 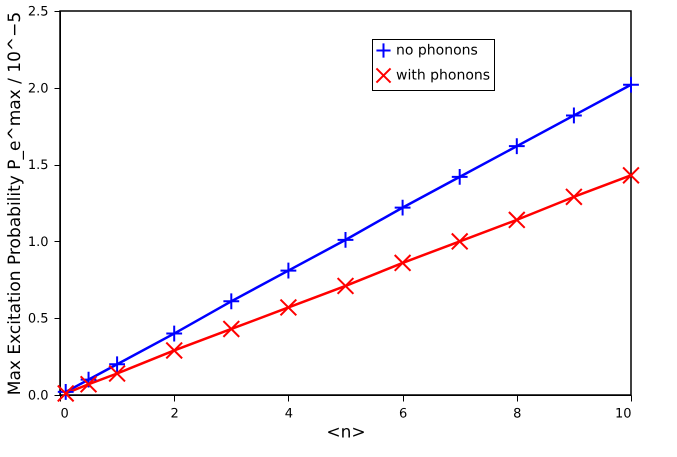 I want to click on x-axis-title: <n>, so click(x=346, y=432).